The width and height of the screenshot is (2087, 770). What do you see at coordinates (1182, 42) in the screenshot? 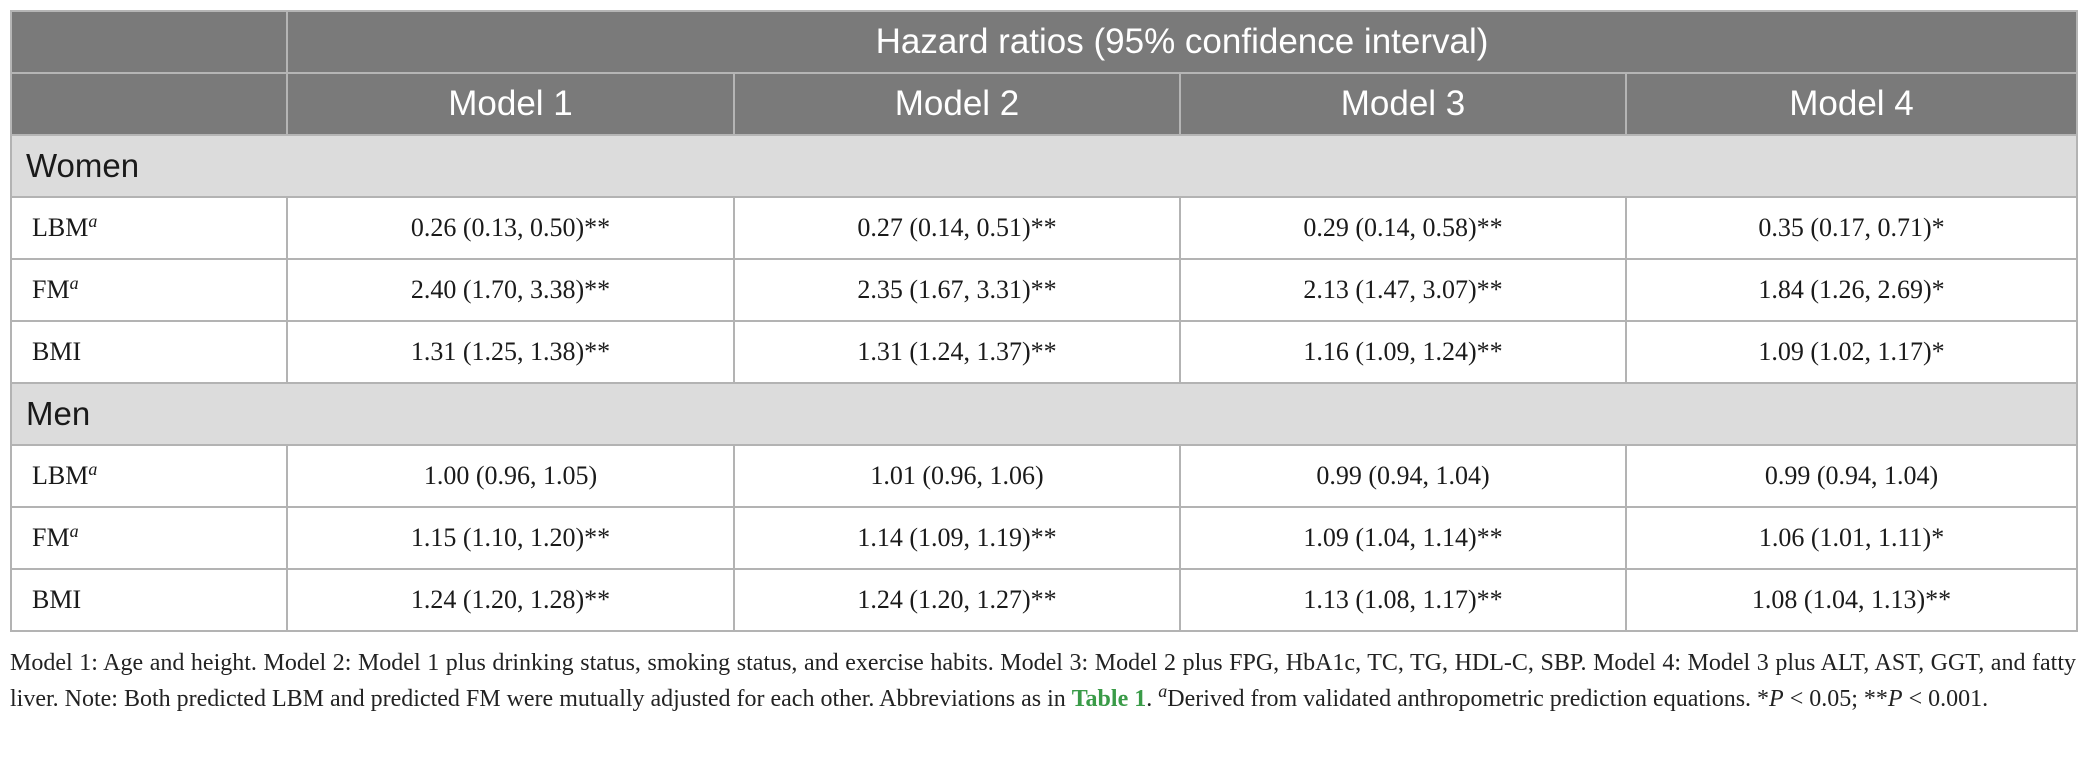
I see `group-header: Hazard ratios (95% confidence interval)` at bounding box center [1182, 42].